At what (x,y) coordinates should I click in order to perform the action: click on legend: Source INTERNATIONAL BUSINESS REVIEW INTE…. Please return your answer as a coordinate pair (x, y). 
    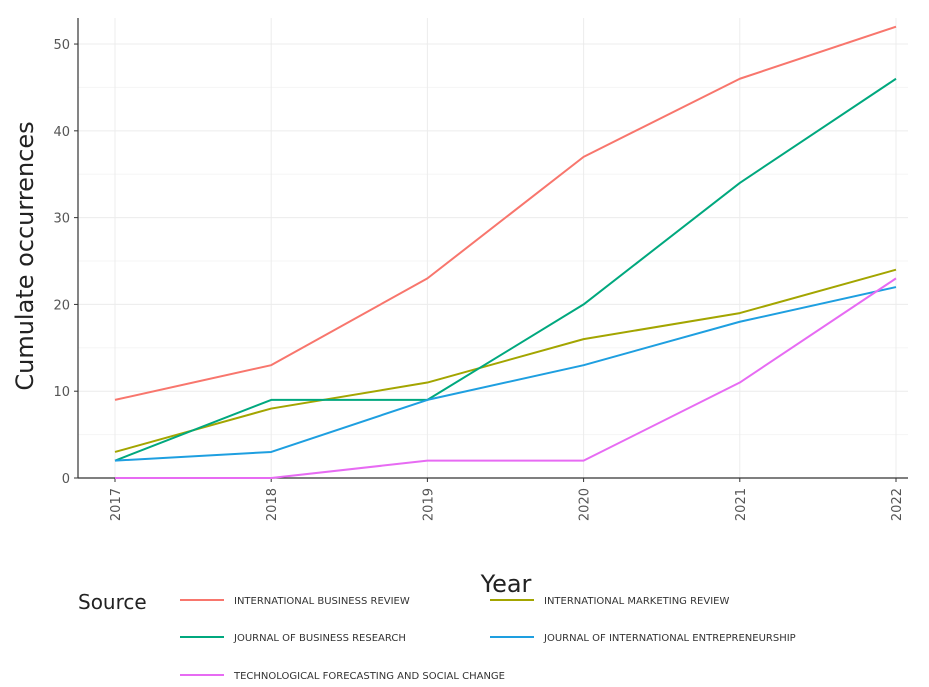
    Looking at the image, I should click on (437, 636).